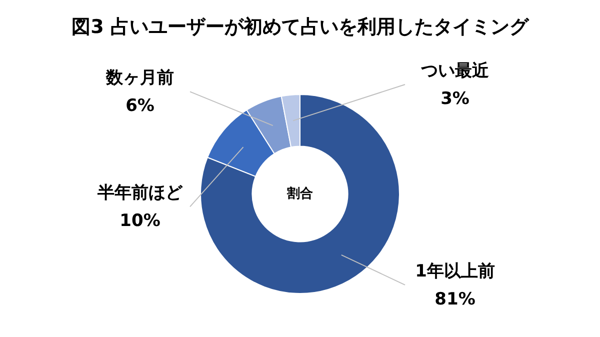 The width and height of the screenshot is (600, 337). What do you see at coordinates (140, 106) in the screenshot?
I see `data-label: 6%` at bounding box center [140, 106].